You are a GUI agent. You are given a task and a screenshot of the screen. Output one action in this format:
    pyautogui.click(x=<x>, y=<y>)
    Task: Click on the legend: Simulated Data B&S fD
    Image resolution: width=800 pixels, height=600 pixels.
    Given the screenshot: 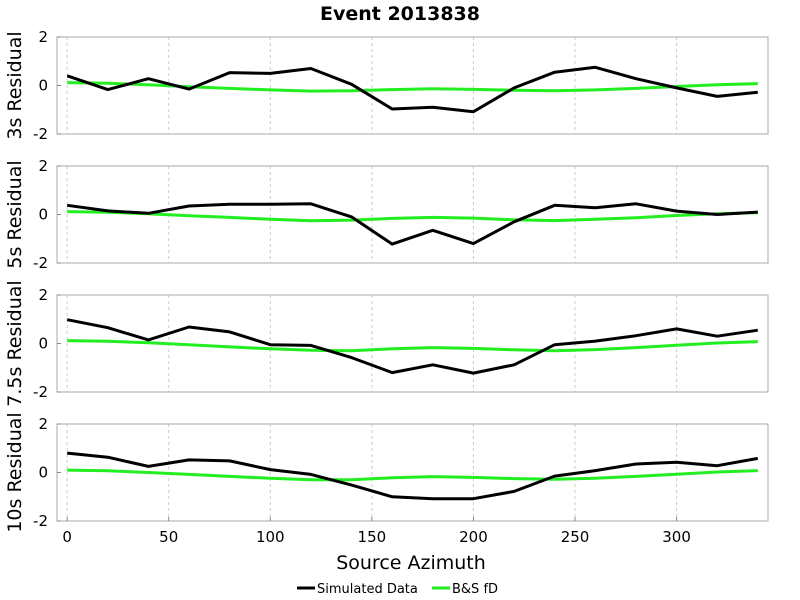 What is the action you would take?
    pyautogui.click(x=397, y=589)
    